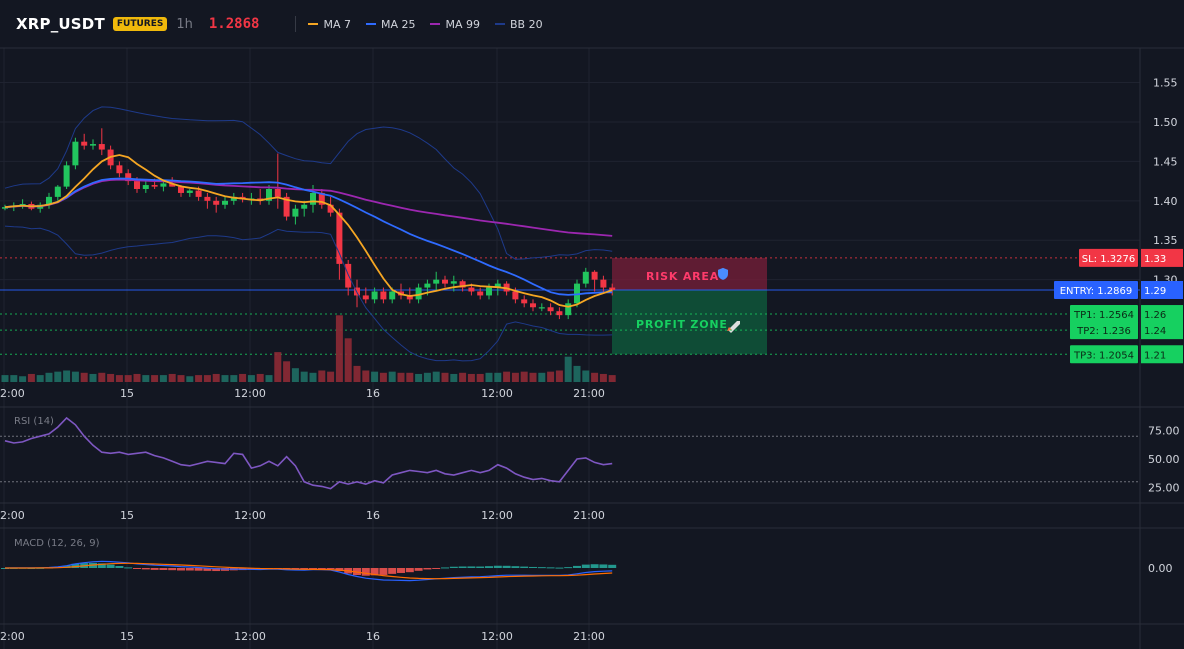  I want to click on shield-icon, so click(723, 273).